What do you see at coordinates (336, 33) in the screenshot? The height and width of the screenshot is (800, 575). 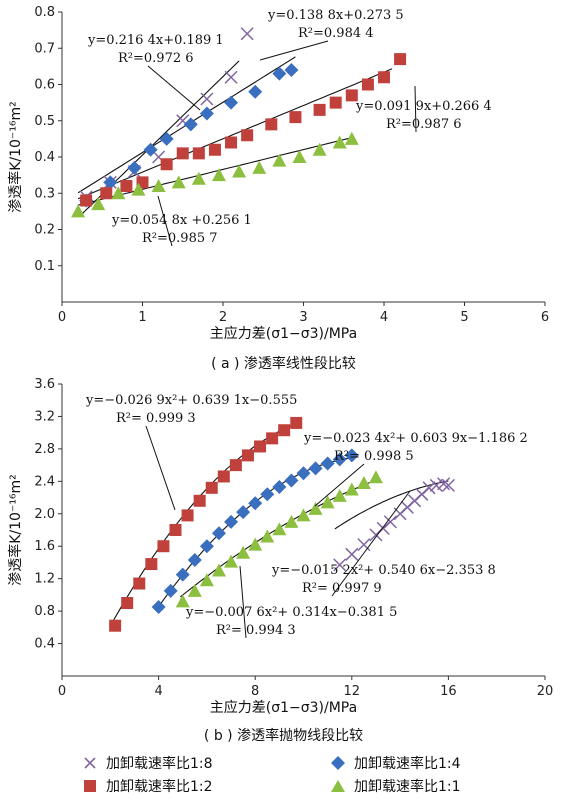 I see `r-squared: R²=0.984 4` at bounding box center [336, 33].